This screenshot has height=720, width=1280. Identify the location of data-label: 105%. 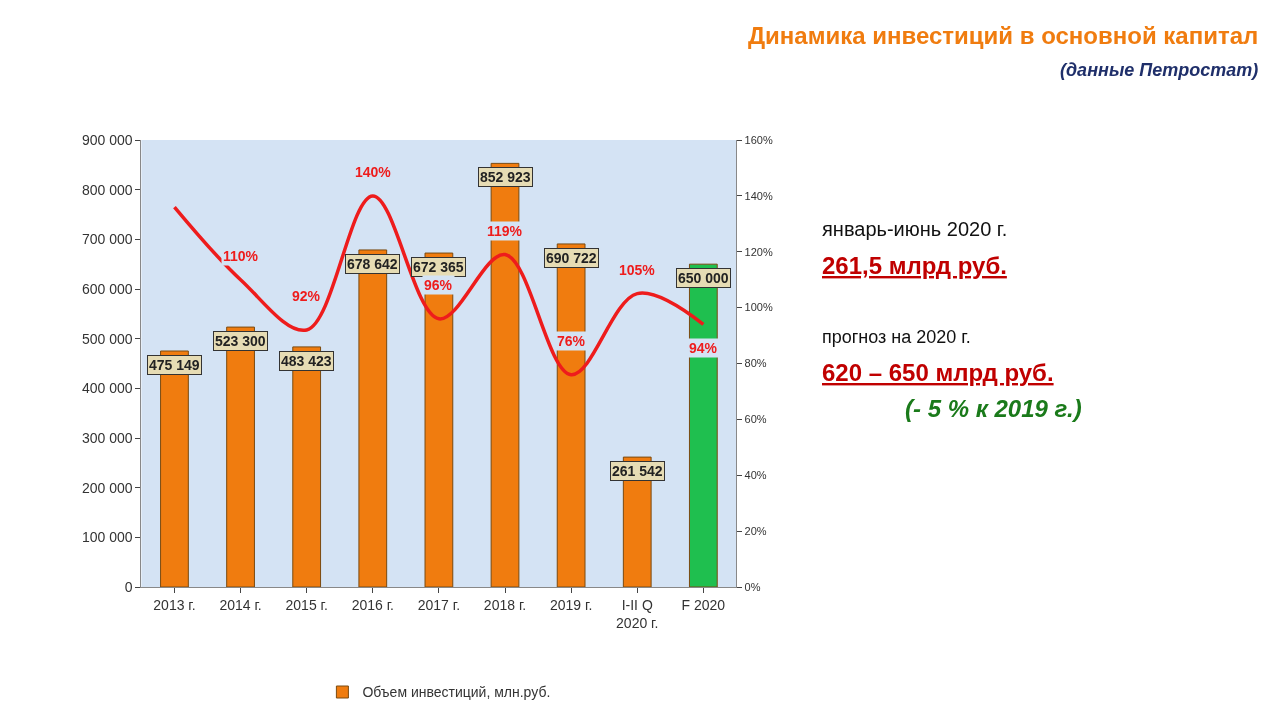
(637, 270).